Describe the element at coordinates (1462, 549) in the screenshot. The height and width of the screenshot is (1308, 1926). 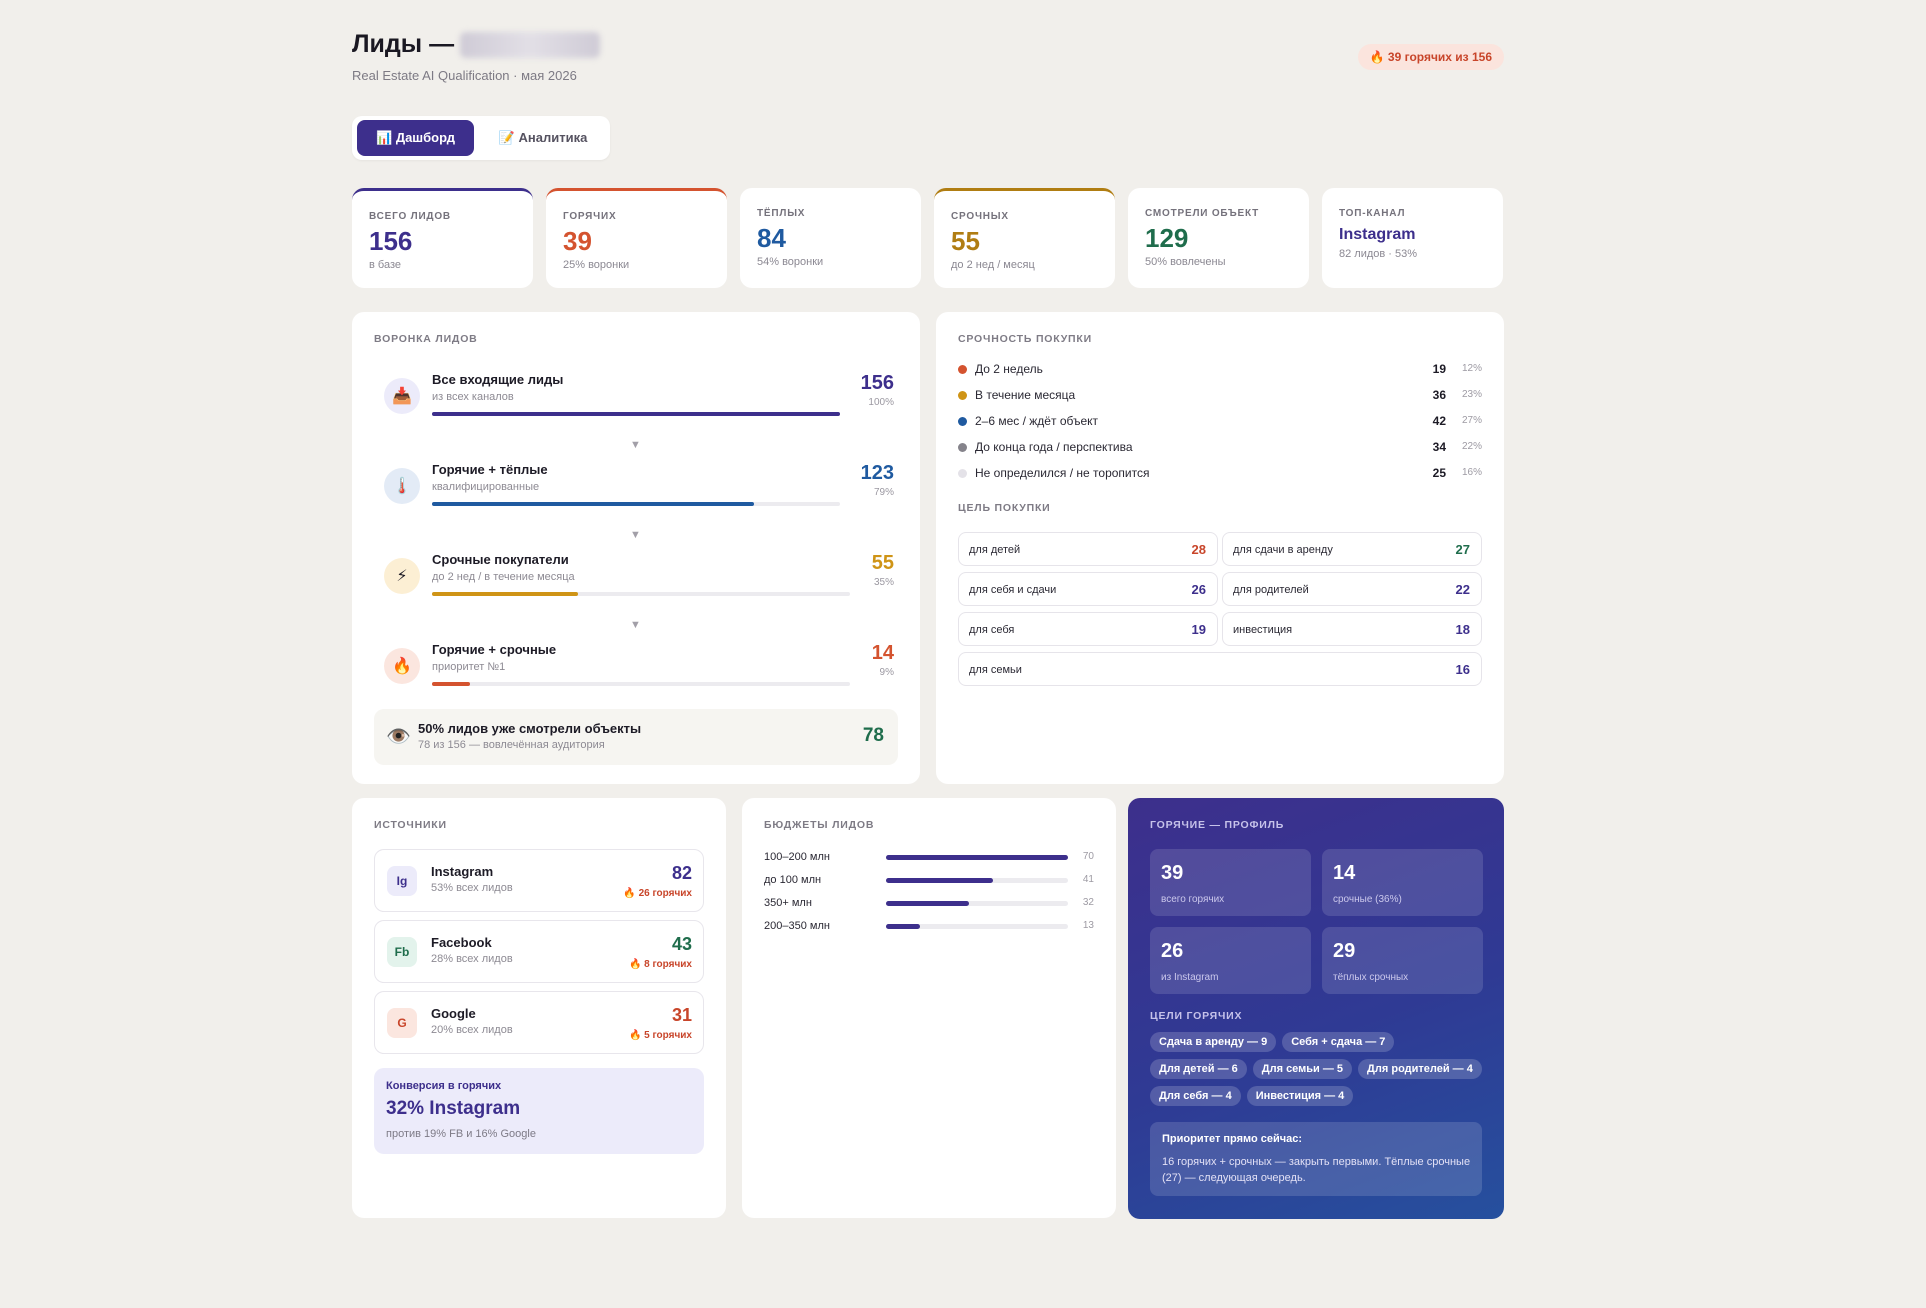
I see `goal-value: 27` at that location.